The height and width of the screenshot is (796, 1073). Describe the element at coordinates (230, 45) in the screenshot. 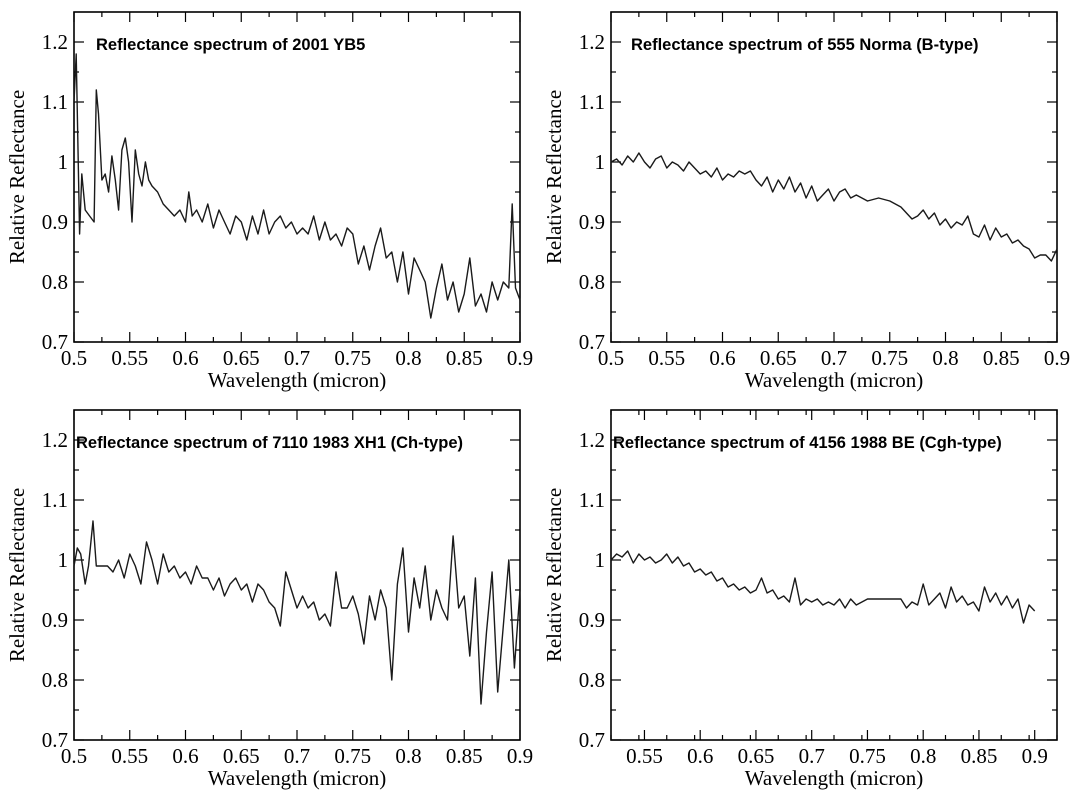

I see `panel-title: Reflectance spectrum of 2001 YB5` at that location.